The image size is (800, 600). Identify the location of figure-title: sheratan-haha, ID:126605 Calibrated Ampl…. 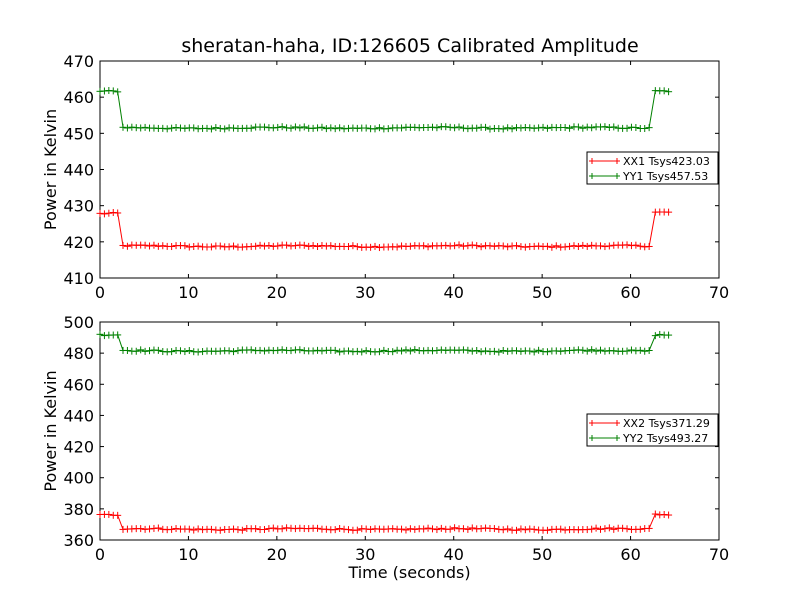
(409, 46).